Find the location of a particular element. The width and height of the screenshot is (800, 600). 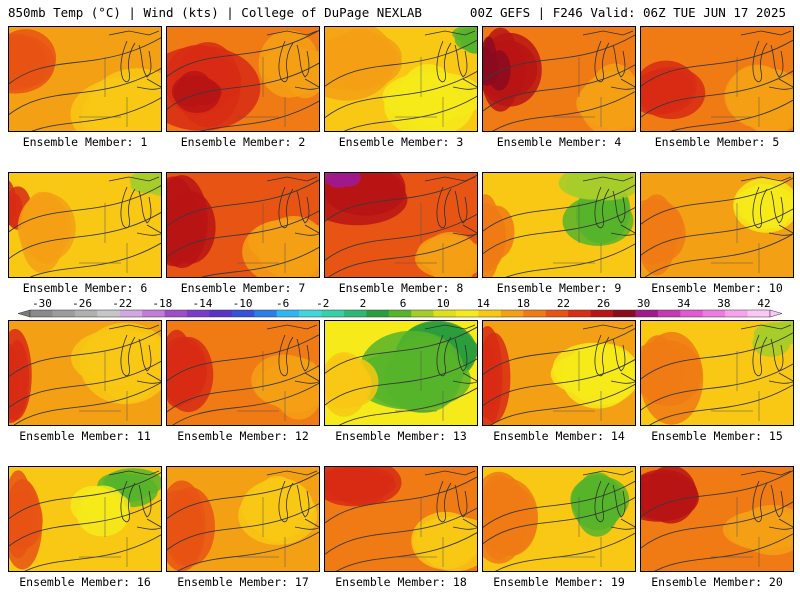

ensemble-member-label: Ensemble Member: 6 is located at coordinates (85, 288).